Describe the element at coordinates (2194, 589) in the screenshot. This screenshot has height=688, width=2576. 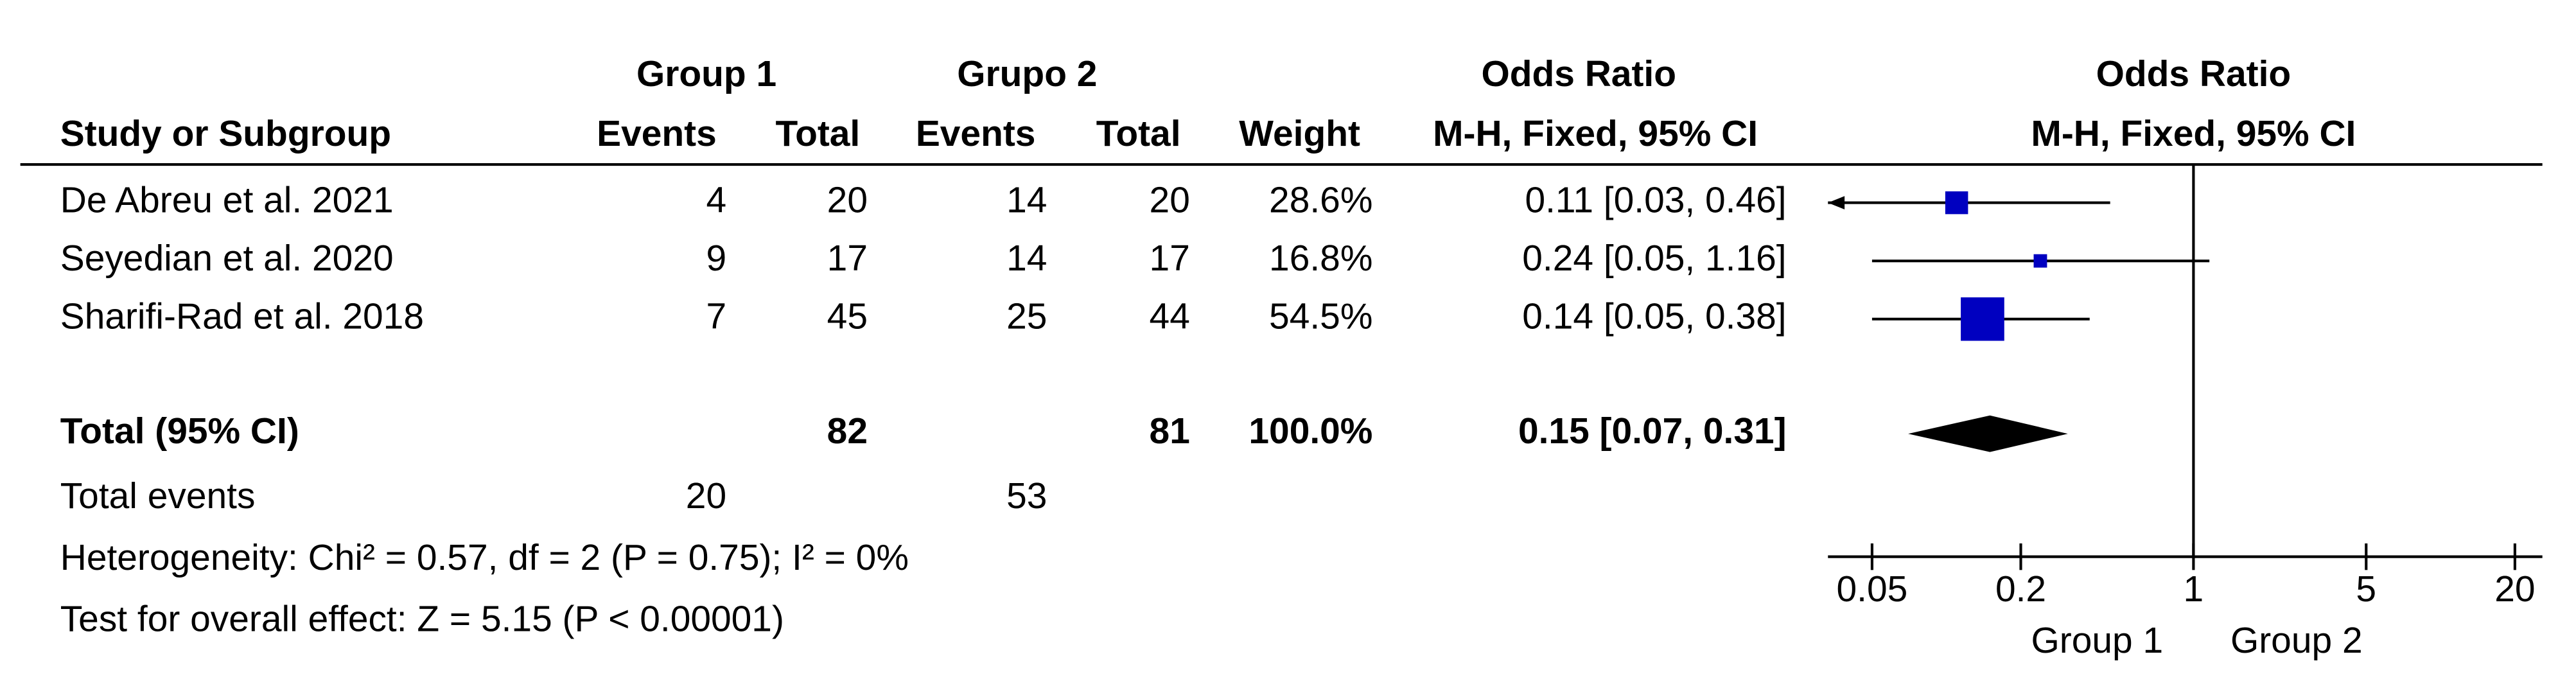
I see `x-tick-label: 1` at that location.